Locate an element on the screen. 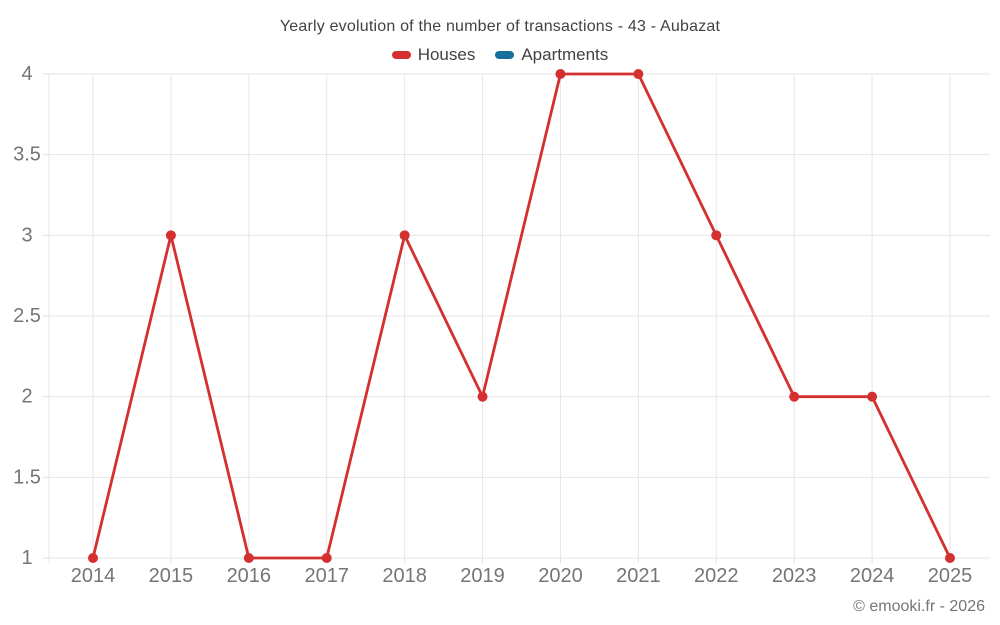  data-point-houses-2018 is located at coordinates (404, 235).